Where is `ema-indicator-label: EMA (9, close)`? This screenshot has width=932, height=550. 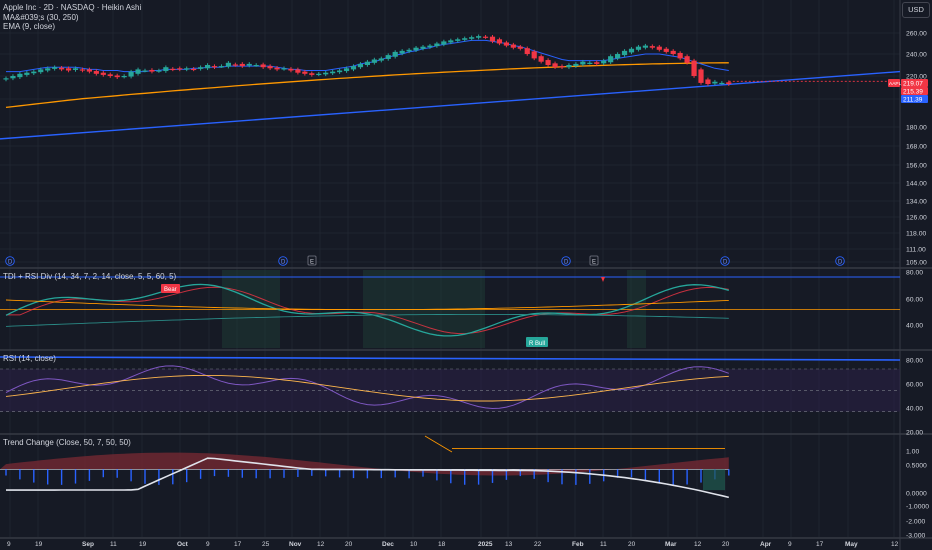
ema-indicator-label: EMA (9, close) is located at coordinates (29, 26).